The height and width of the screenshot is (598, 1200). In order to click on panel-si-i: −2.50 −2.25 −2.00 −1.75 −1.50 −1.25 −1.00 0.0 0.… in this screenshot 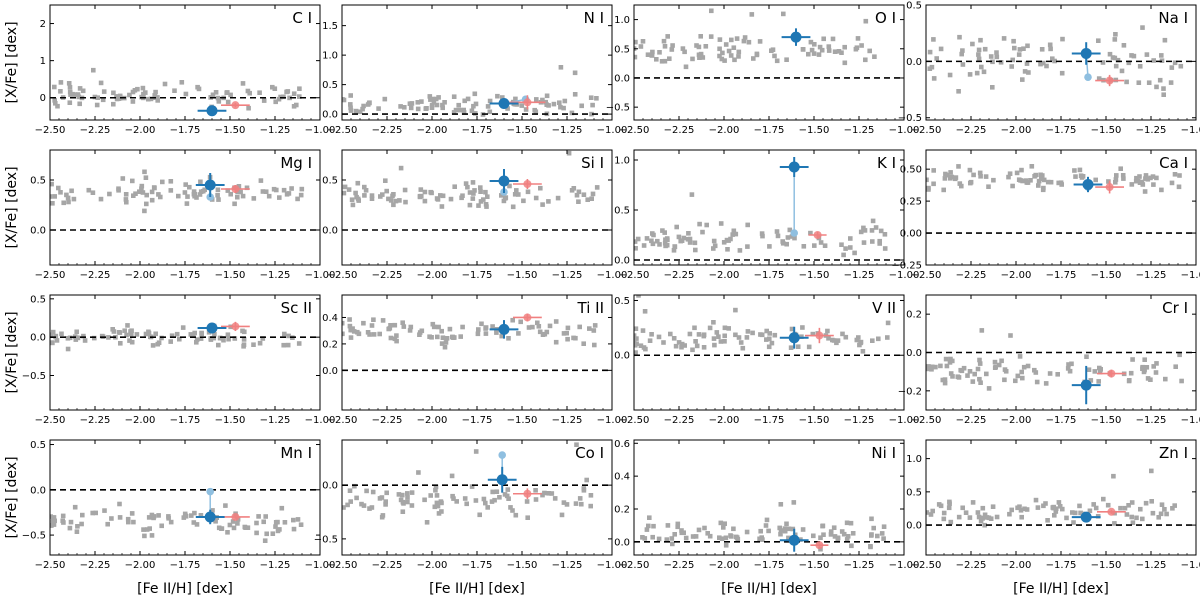, I will do `click(474, 215)`.